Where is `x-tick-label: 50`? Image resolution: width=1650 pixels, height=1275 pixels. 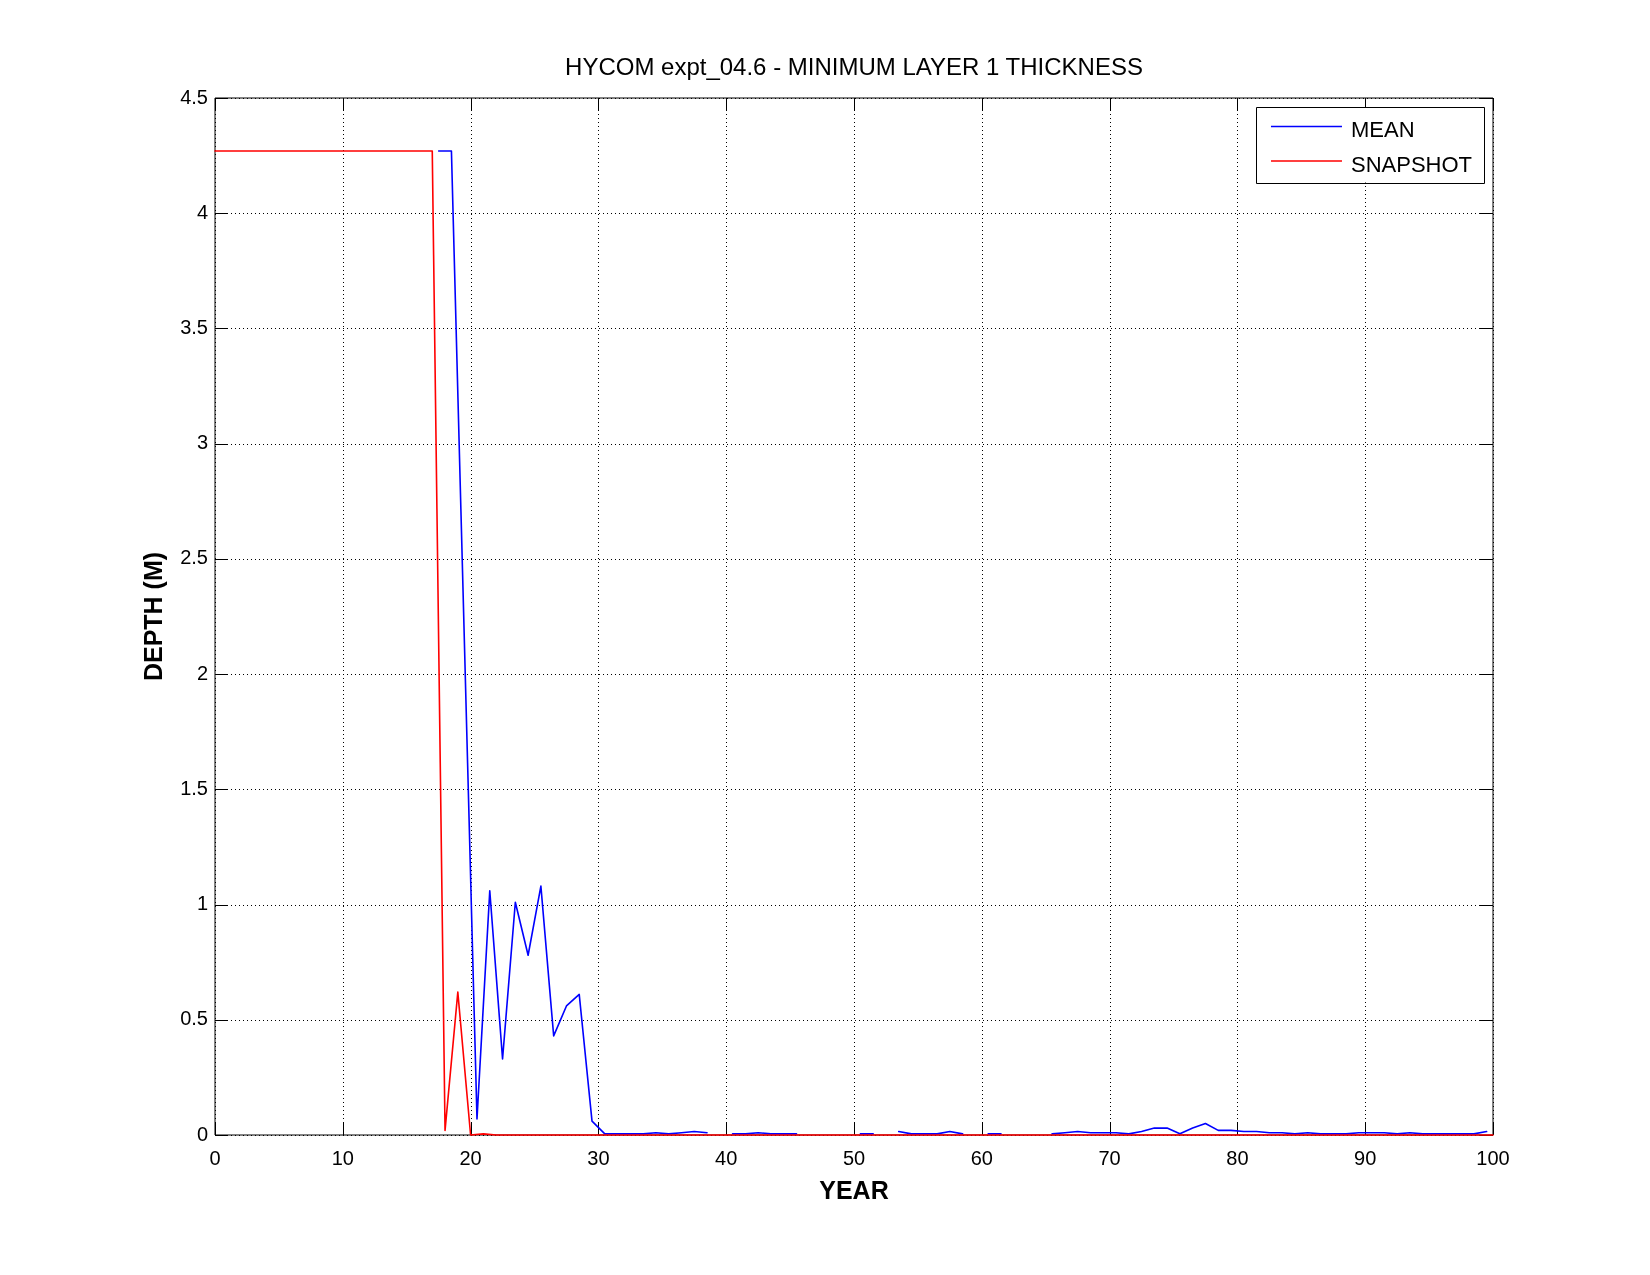 x-tick-label: 50 is located at coordinates (854, 1157).